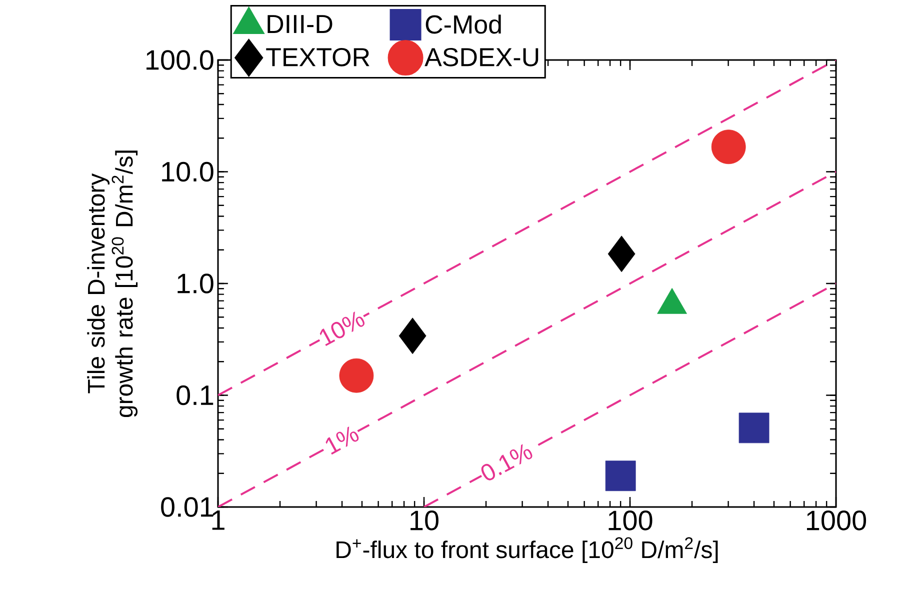 This screenshot has height=611, width=905. Describe the element at coordinates (424, 520) in the screenshot. I see `x-tick-label: 10` at that location.